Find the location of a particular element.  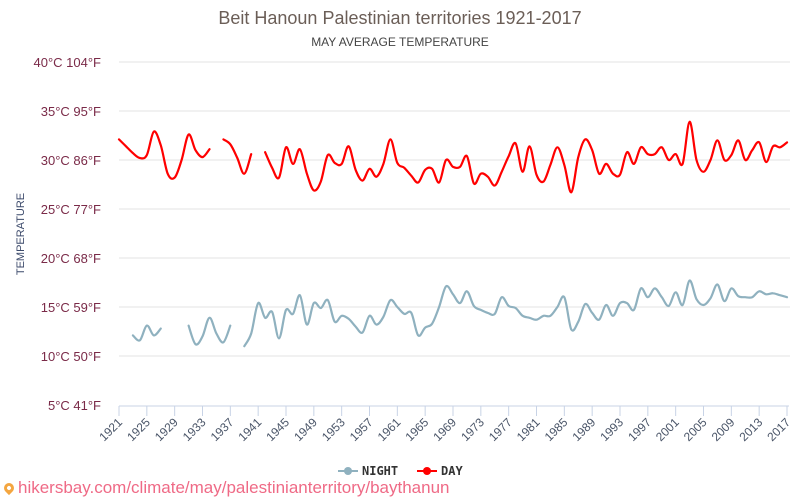

x-tick-label: 1989 is located at coordinates (584, 429).